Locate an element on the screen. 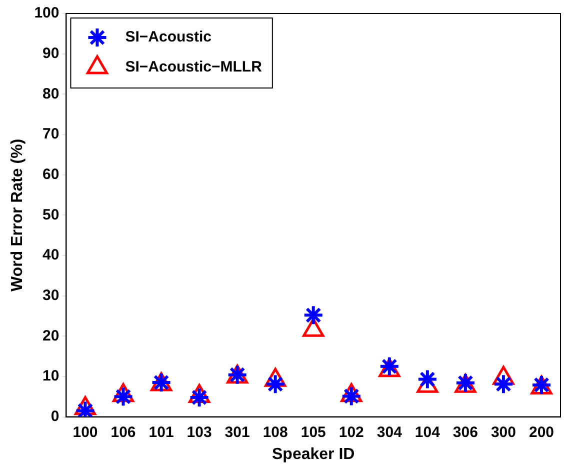 The height and width of the screenshot is (464, 574). y-tick-label: 60 is located at coordinates (51, 174).